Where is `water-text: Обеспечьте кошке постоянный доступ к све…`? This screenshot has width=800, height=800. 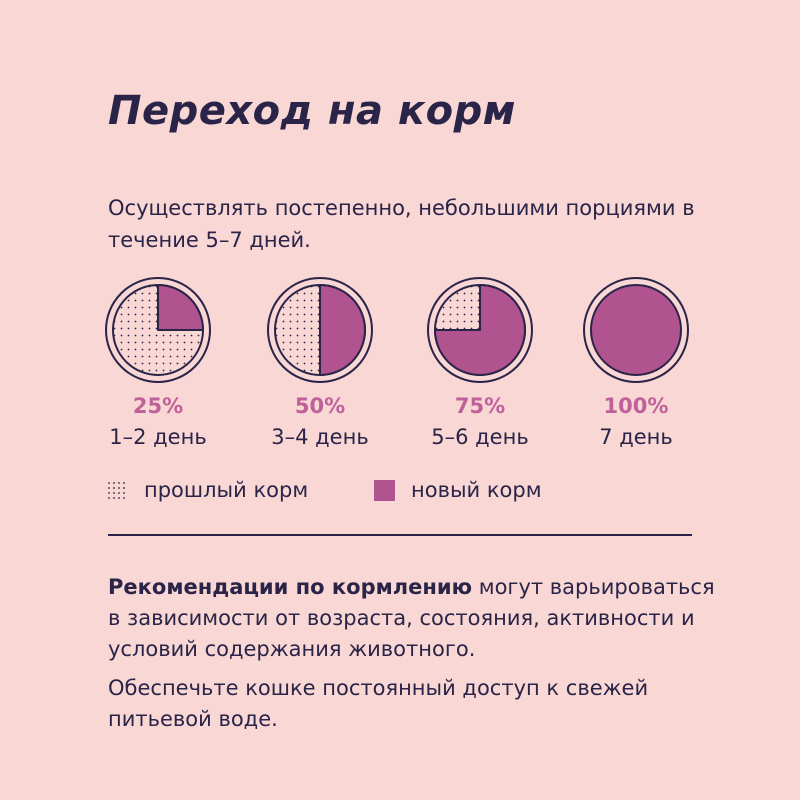
water-text: Обеспечьте кошке постоянный доступ к све… is located at coordinates (378, 703).